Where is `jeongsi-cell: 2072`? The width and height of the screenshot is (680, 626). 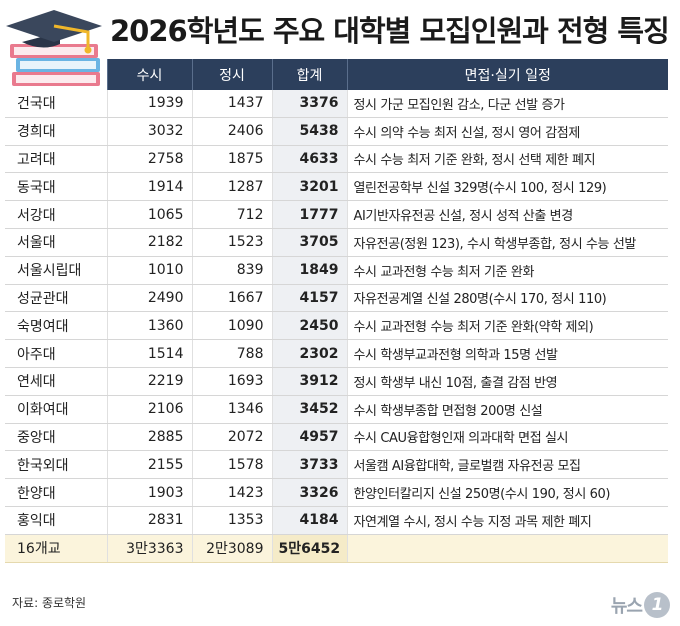 jeongsi-cell: 2072 is located at coordinates (231, 437).